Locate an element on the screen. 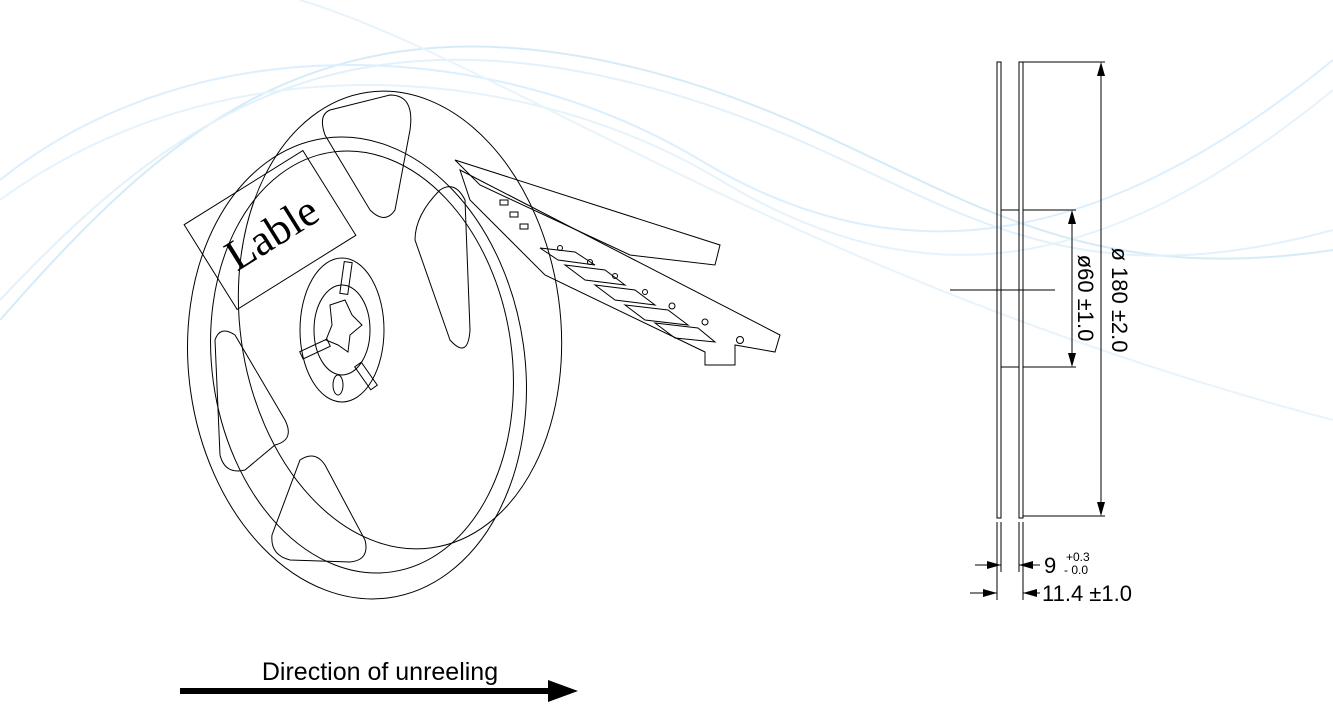 This screenshot has height=704, width=1333. hub-hole is located at coordinates (338, 385).